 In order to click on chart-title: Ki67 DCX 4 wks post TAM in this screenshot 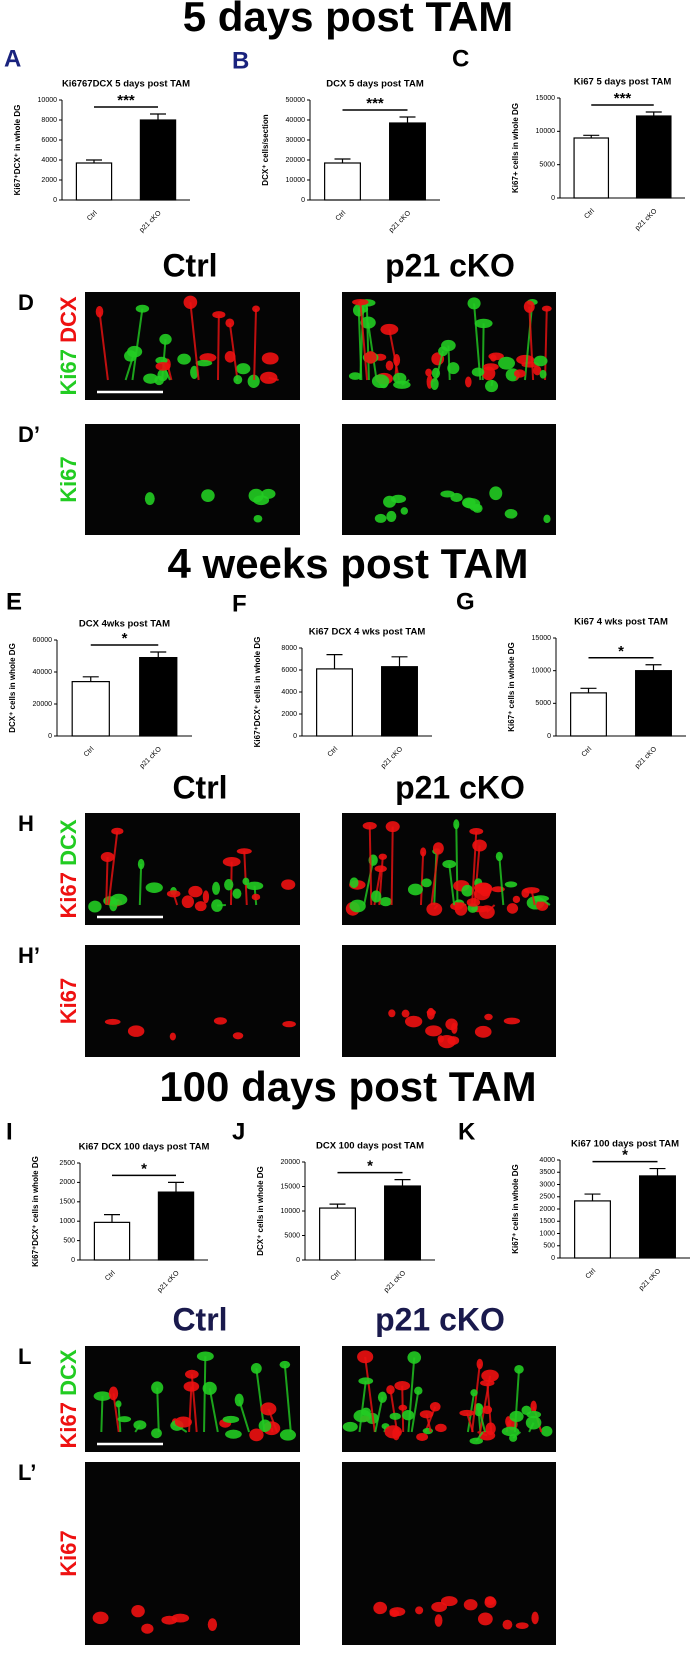, I will do `click(367, 632)`.